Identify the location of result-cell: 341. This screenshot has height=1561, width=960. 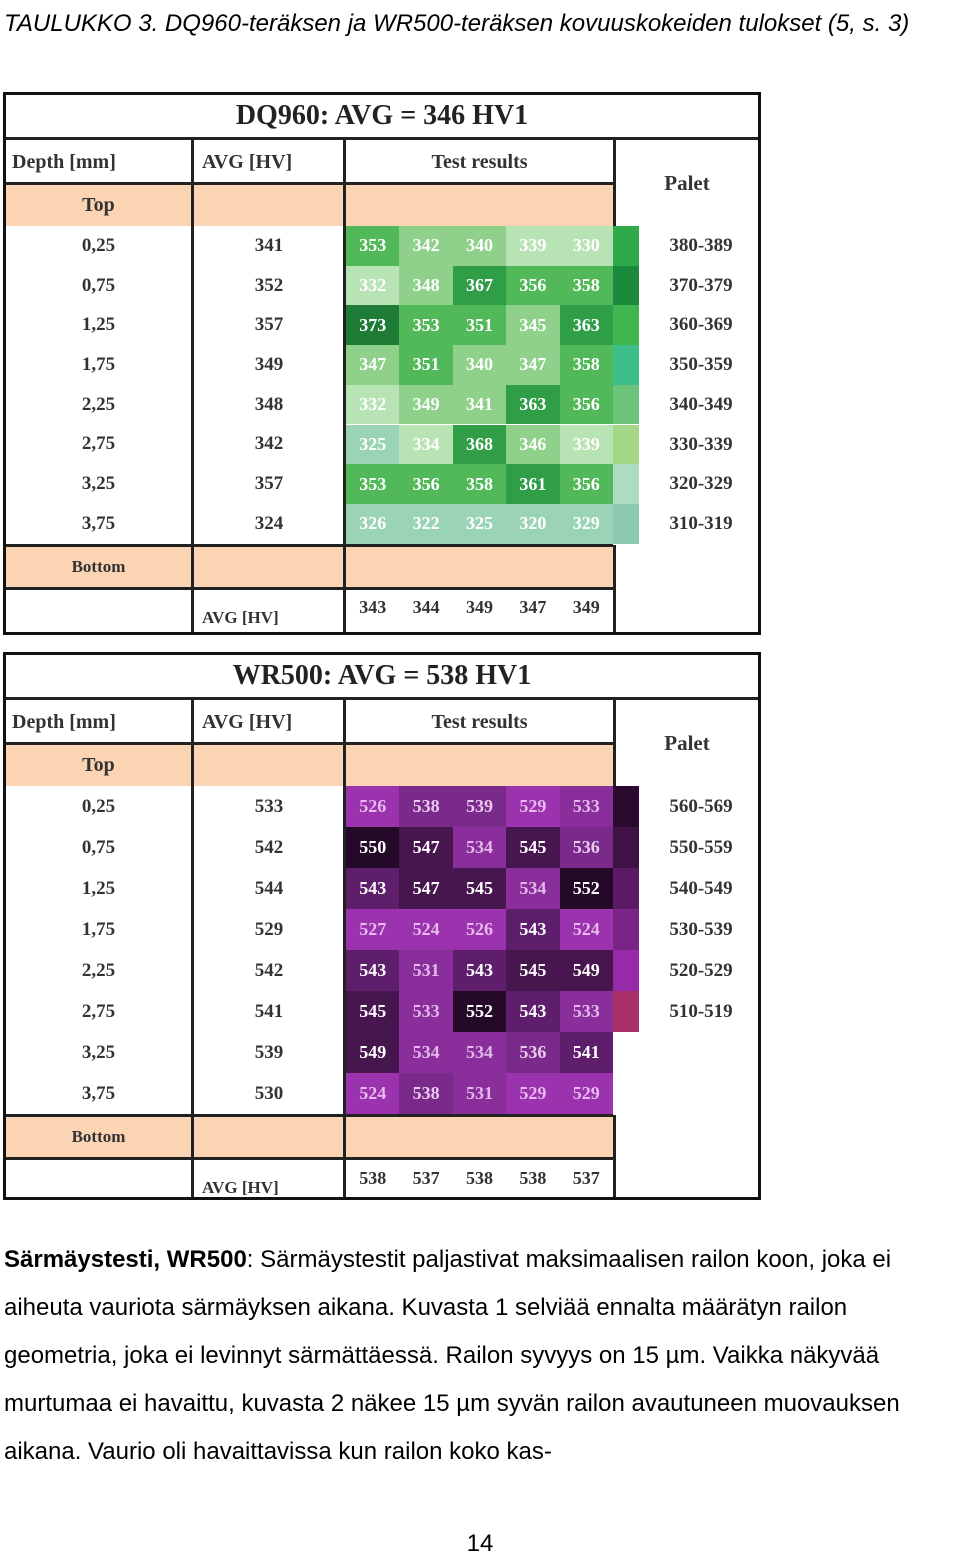
(479, 404).